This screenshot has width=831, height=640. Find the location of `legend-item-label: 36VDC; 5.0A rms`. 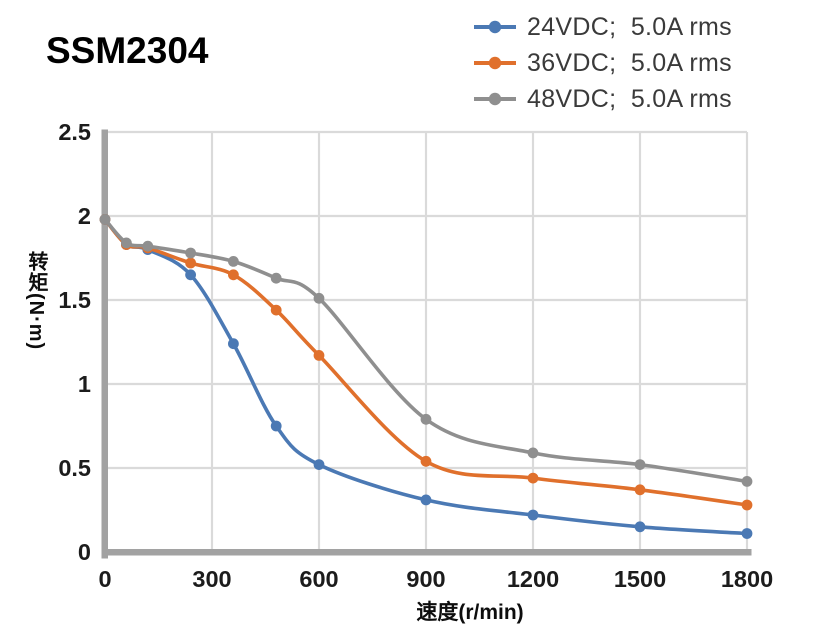

legend-item-label: 36VDC; 5.0A rms is located at coordinates (629, 62).